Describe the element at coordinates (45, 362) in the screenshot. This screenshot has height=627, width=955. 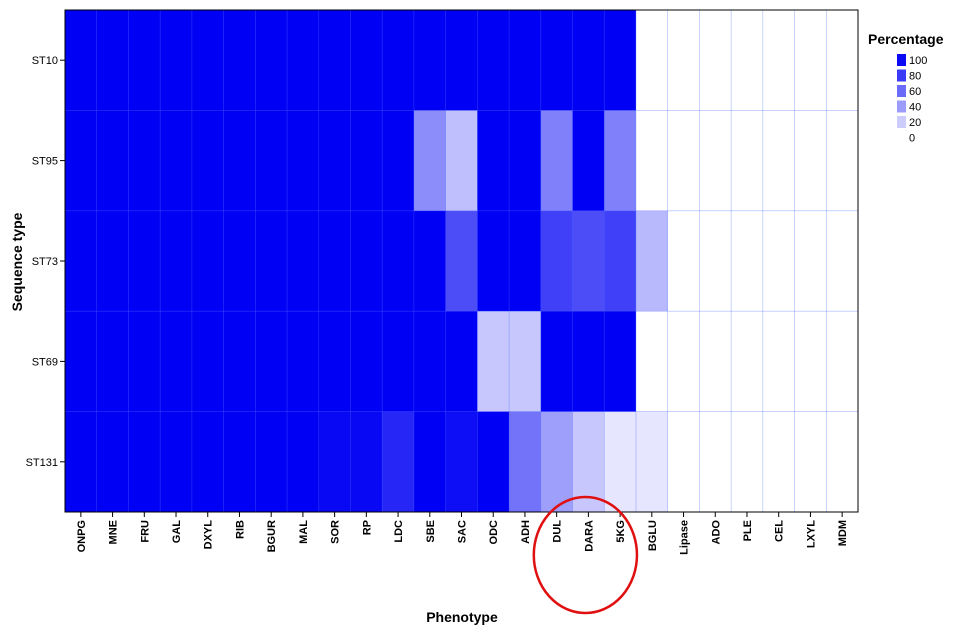
I see `y-tick-label: ST69` at that location.